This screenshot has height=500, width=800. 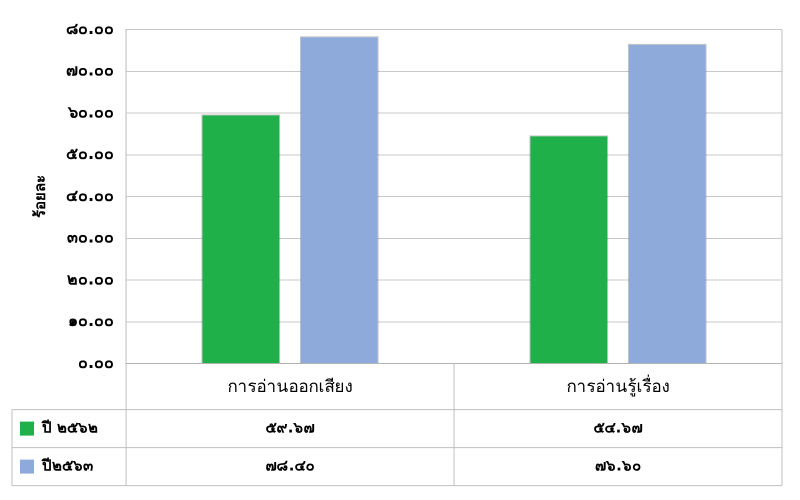 I want to click on x-tick-label: การอ่านออกเสียง, so click(x=290, y=387).